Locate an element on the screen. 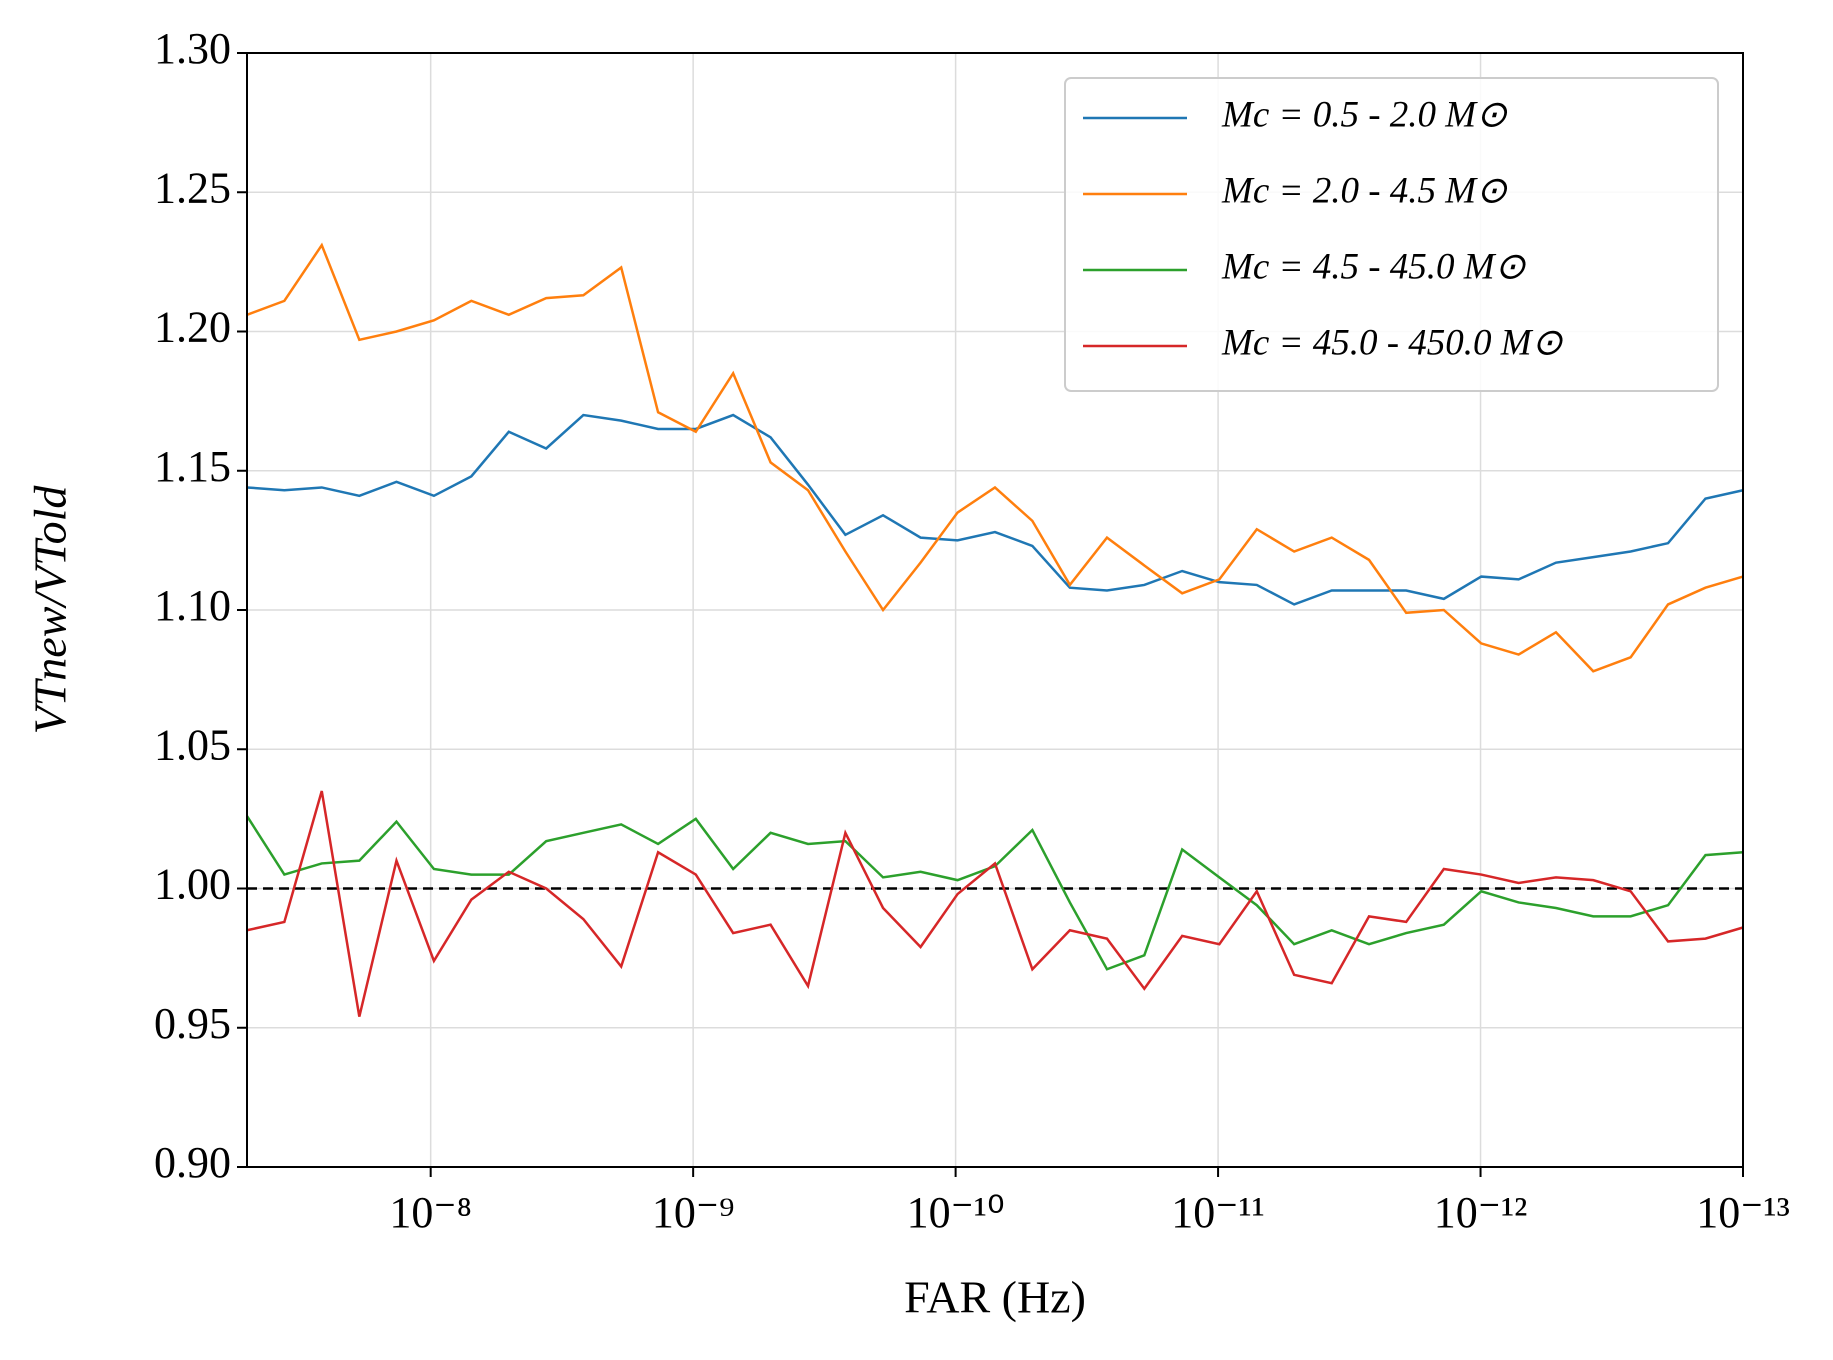  y-axis-label: VTnew/VTold is located at coordinates (50, 610).